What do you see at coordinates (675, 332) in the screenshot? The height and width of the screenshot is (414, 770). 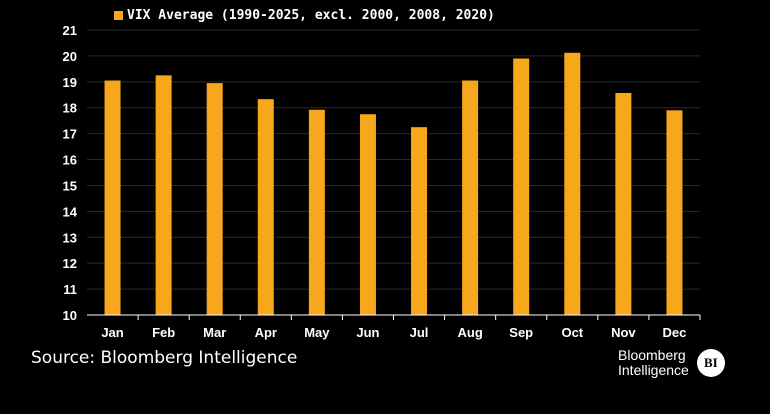 I see `x-tick-label: Dec` at bounding box center [675, 332].